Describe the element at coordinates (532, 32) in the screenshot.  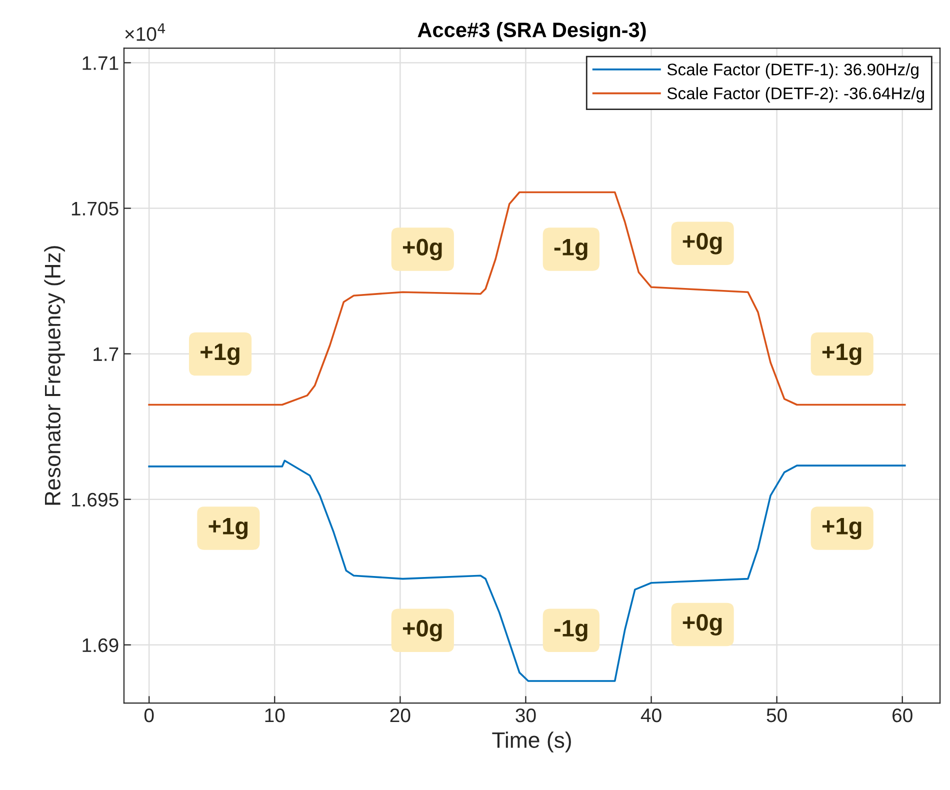
I see `chart-title: Acce#3 (SRA Design-3)` at that location.